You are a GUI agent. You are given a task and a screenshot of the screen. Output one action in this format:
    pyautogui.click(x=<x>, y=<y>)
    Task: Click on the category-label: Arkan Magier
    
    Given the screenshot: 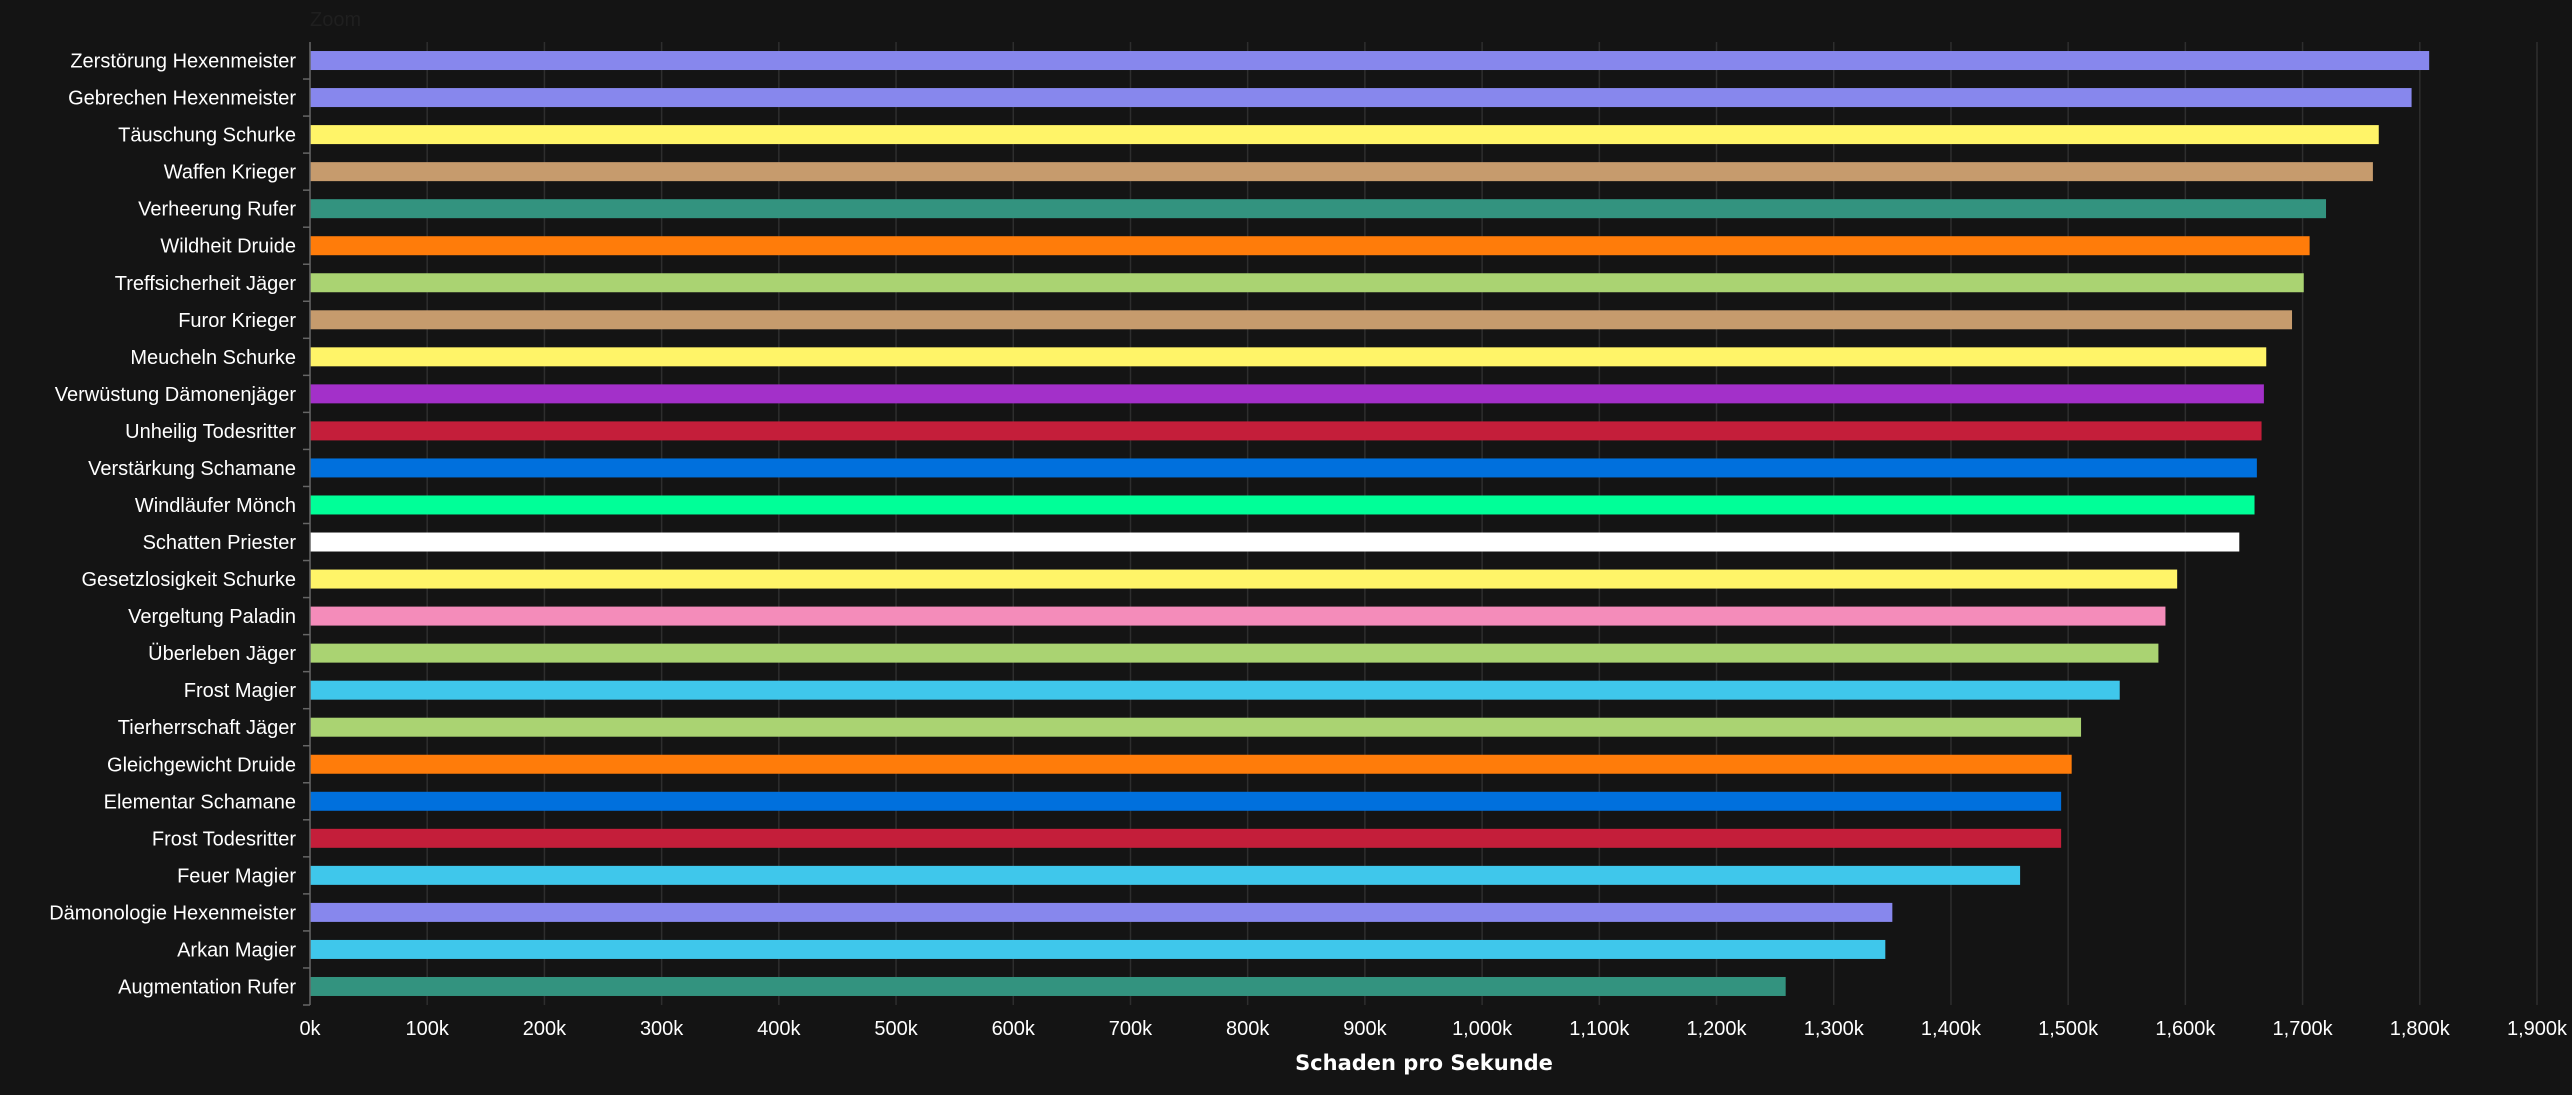 What is the action you would take?
    pyautogui.click(x=236, y=950)
    